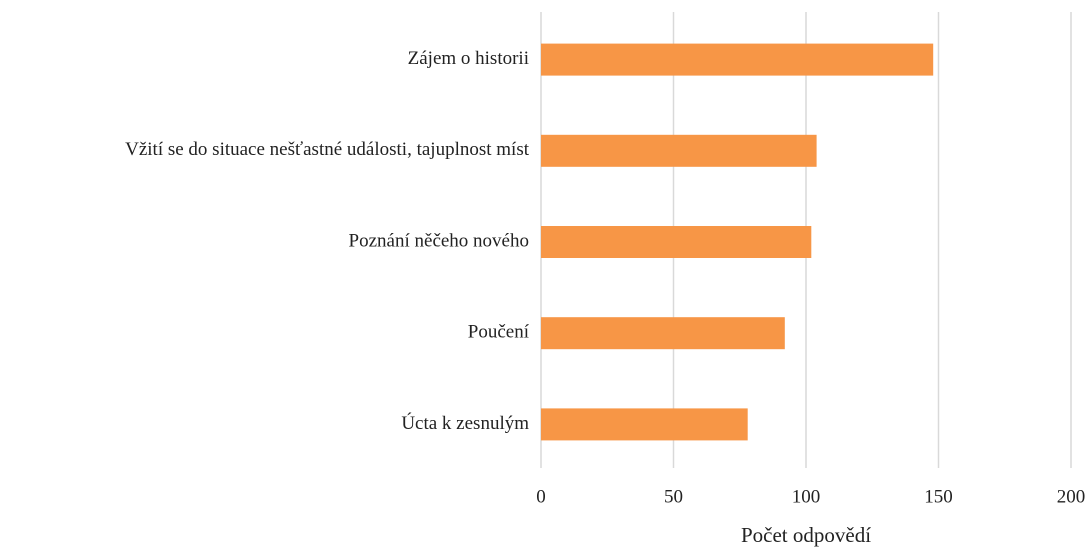  What do you see at coordinates (806, 496) in the screenshot?
I see `x-tick-label: 100` at bounding box center [806, 496].